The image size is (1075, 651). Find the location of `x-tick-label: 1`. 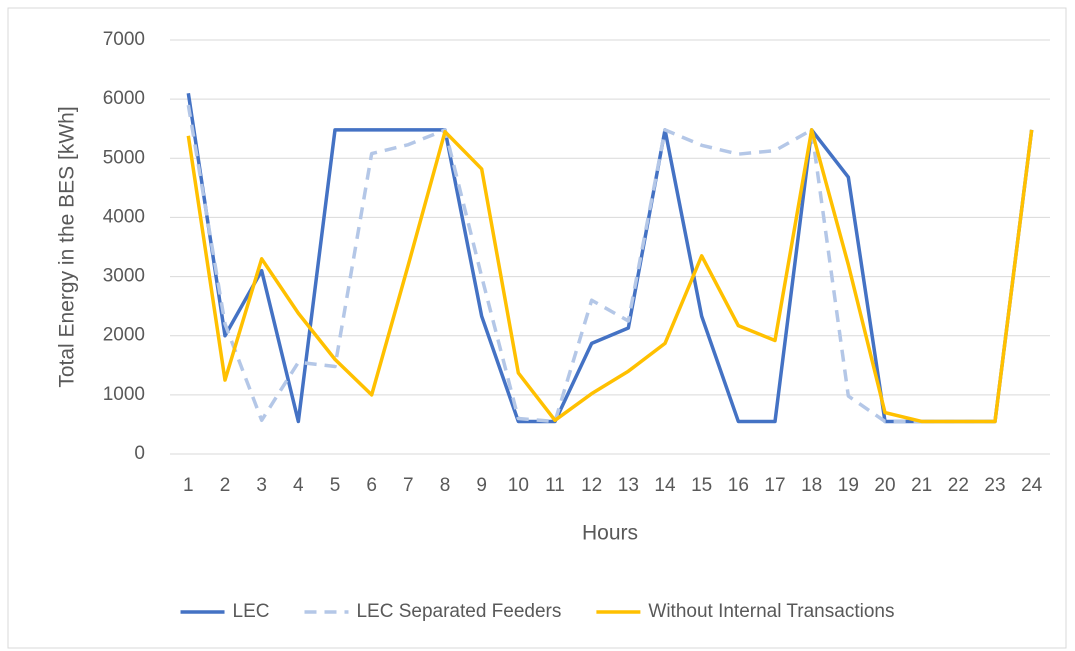

x-tick-label: 1 is located at coordinates (188, 485).